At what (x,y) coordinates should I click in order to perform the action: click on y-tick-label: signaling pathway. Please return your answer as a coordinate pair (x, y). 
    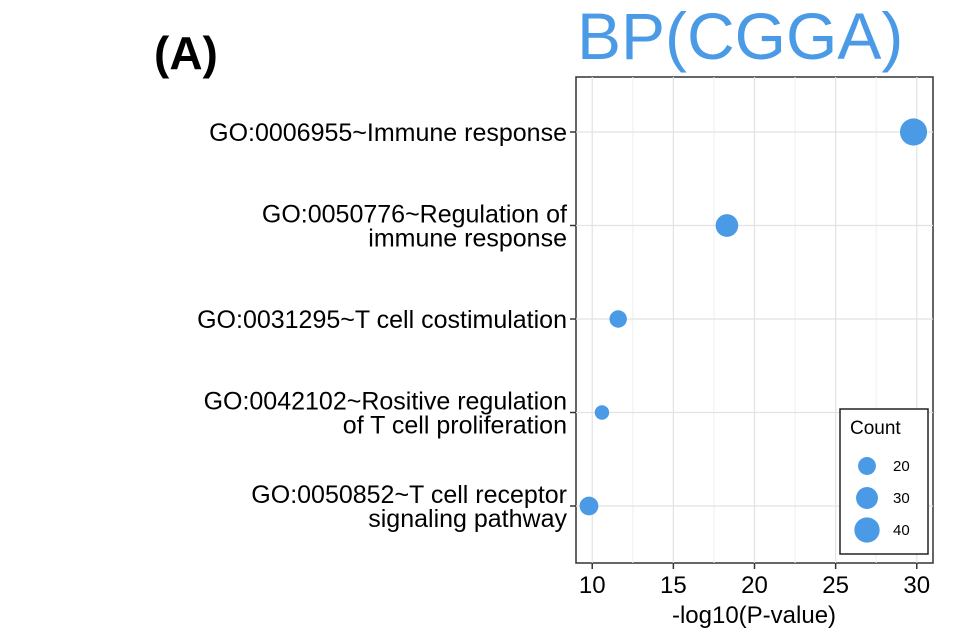
    Looking at the image, I should click on (467, 519).